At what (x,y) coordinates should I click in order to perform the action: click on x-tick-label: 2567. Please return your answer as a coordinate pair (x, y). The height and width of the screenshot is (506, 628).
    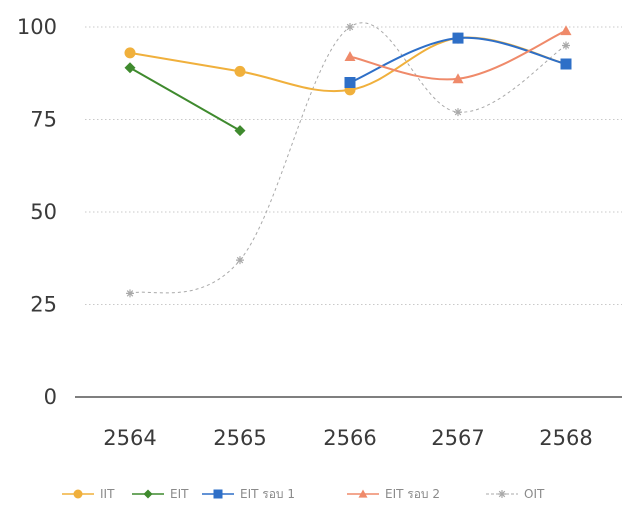
    Looking at the image, I should click on (457, 438).